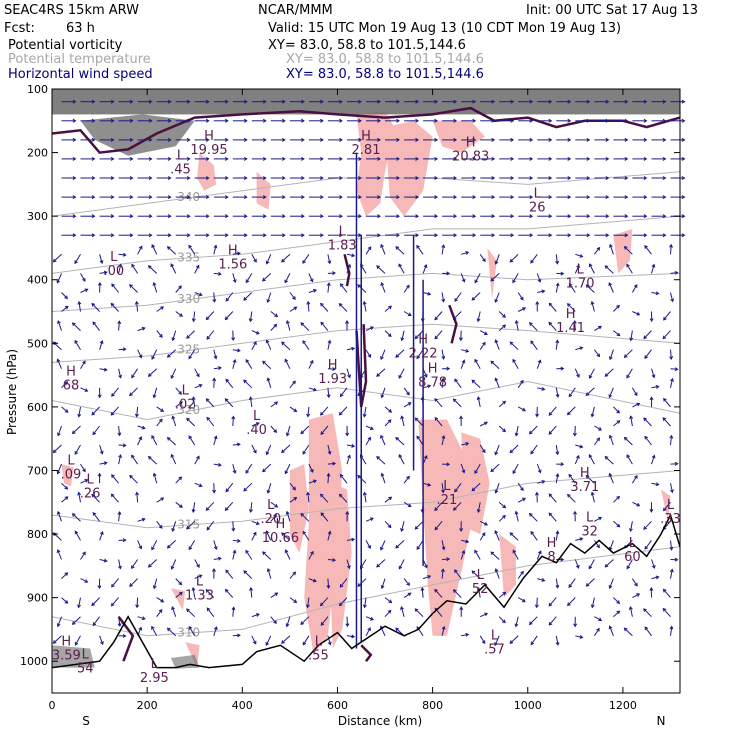 The image size is (740, 740). Describe the element at coordinates (366, 136) in the screenshot. I see `extremum-high-marker: H` at that location.